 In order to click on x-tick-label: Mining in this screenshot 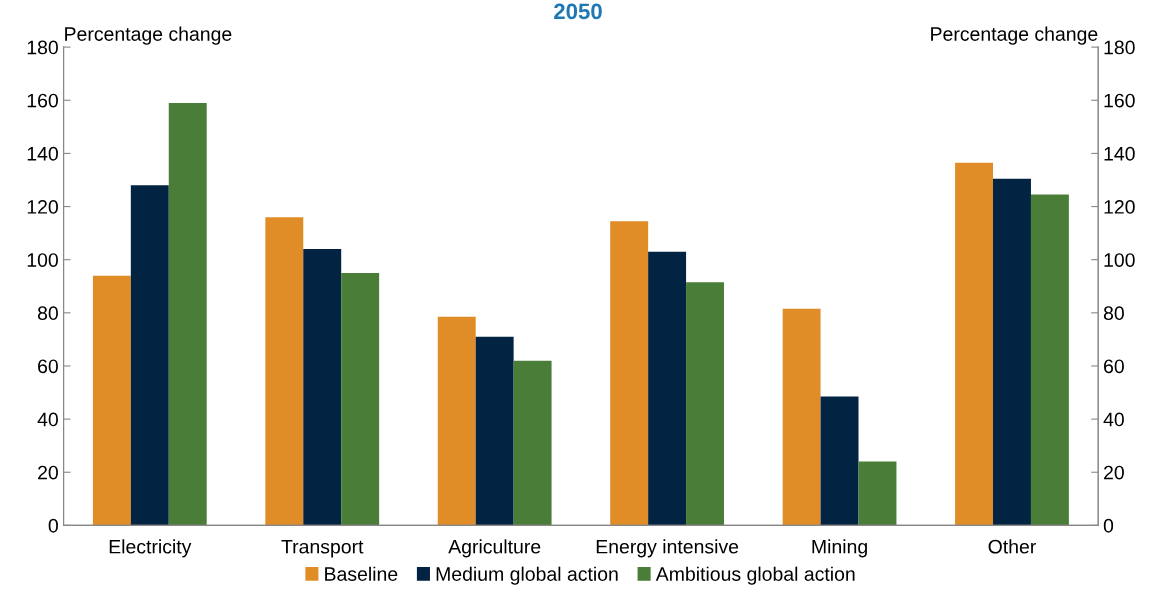, I will do `click(839, 548)`.